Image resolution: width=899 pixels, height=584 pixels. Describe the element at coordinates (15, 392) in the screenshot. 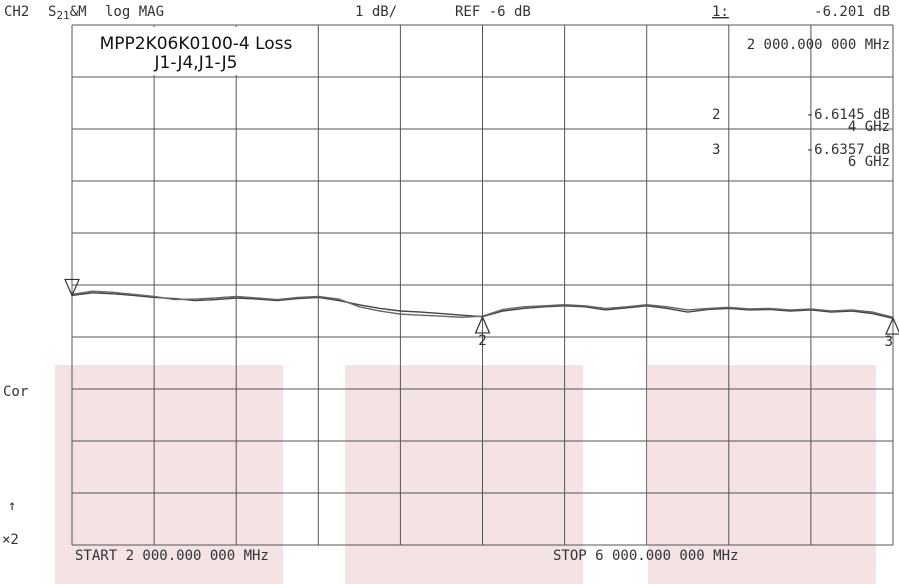

I see `status: Cor` at that location.